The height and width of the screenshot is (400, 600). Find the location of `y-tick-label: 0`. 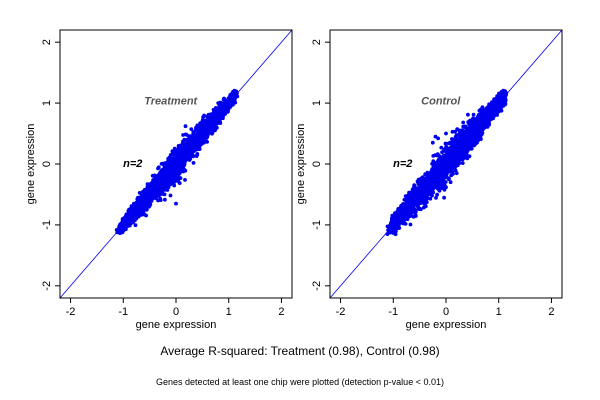

y-tick-label: 0 is located at coordinates (47, 164).